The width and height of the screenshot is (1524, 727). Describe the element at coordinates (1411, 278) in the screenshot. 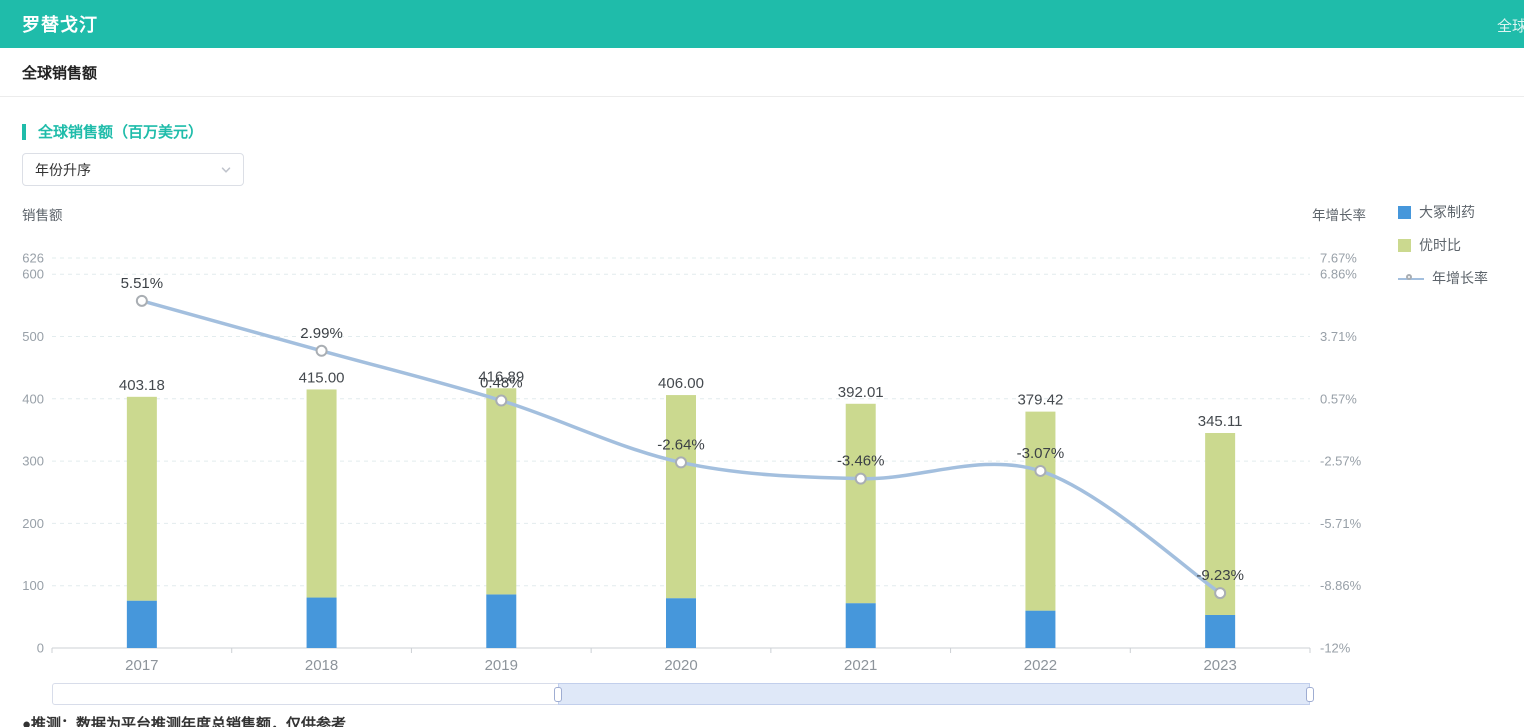

I see `line-marker-icon` at that location.